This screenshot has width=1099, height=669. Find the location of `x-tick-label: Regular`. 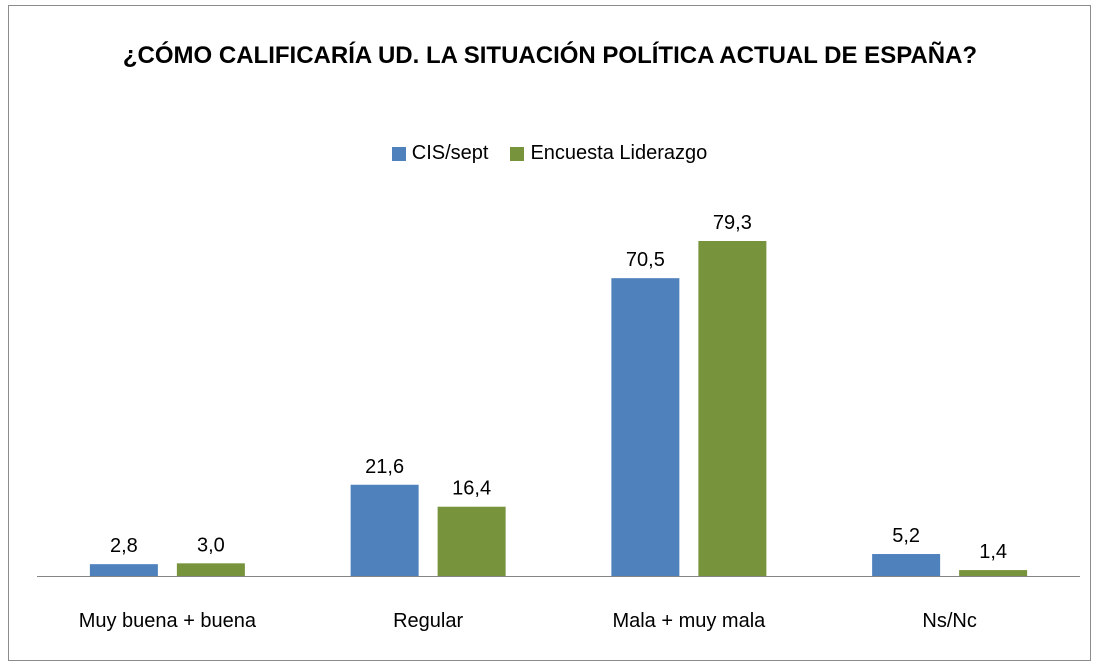

x-tick-label: Regular is located at coordinates (428, 621).